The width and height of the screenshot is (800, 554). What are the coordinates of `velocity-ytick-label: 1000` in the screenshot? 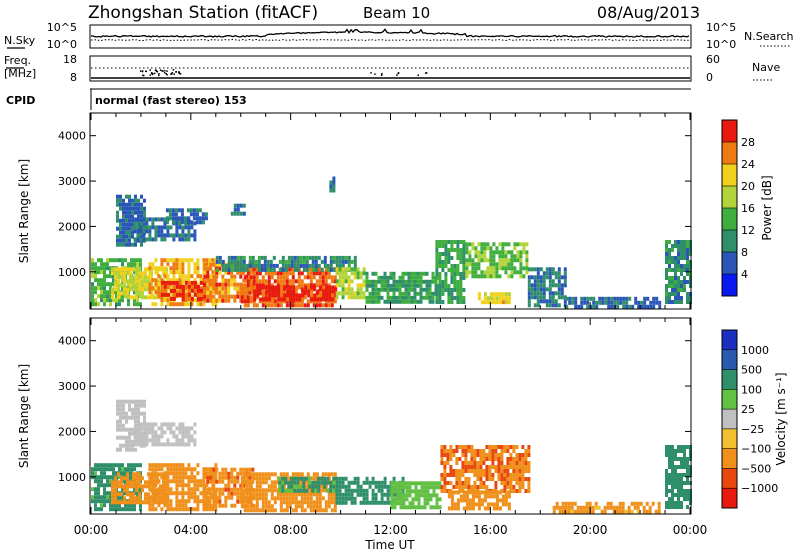 It's located at (72, 477).